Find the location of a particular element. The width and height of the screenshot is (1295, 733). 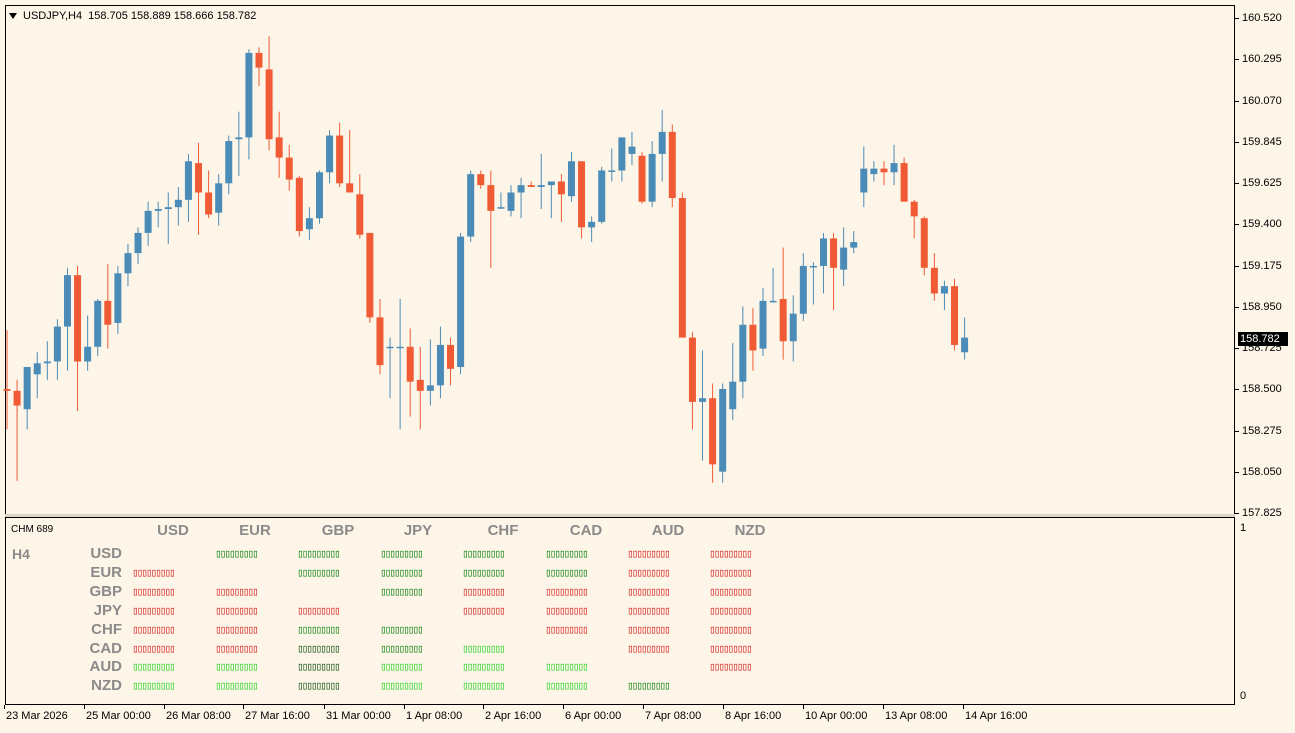

price-axis-label: 160.295 is located at coordinates (1262, 59).